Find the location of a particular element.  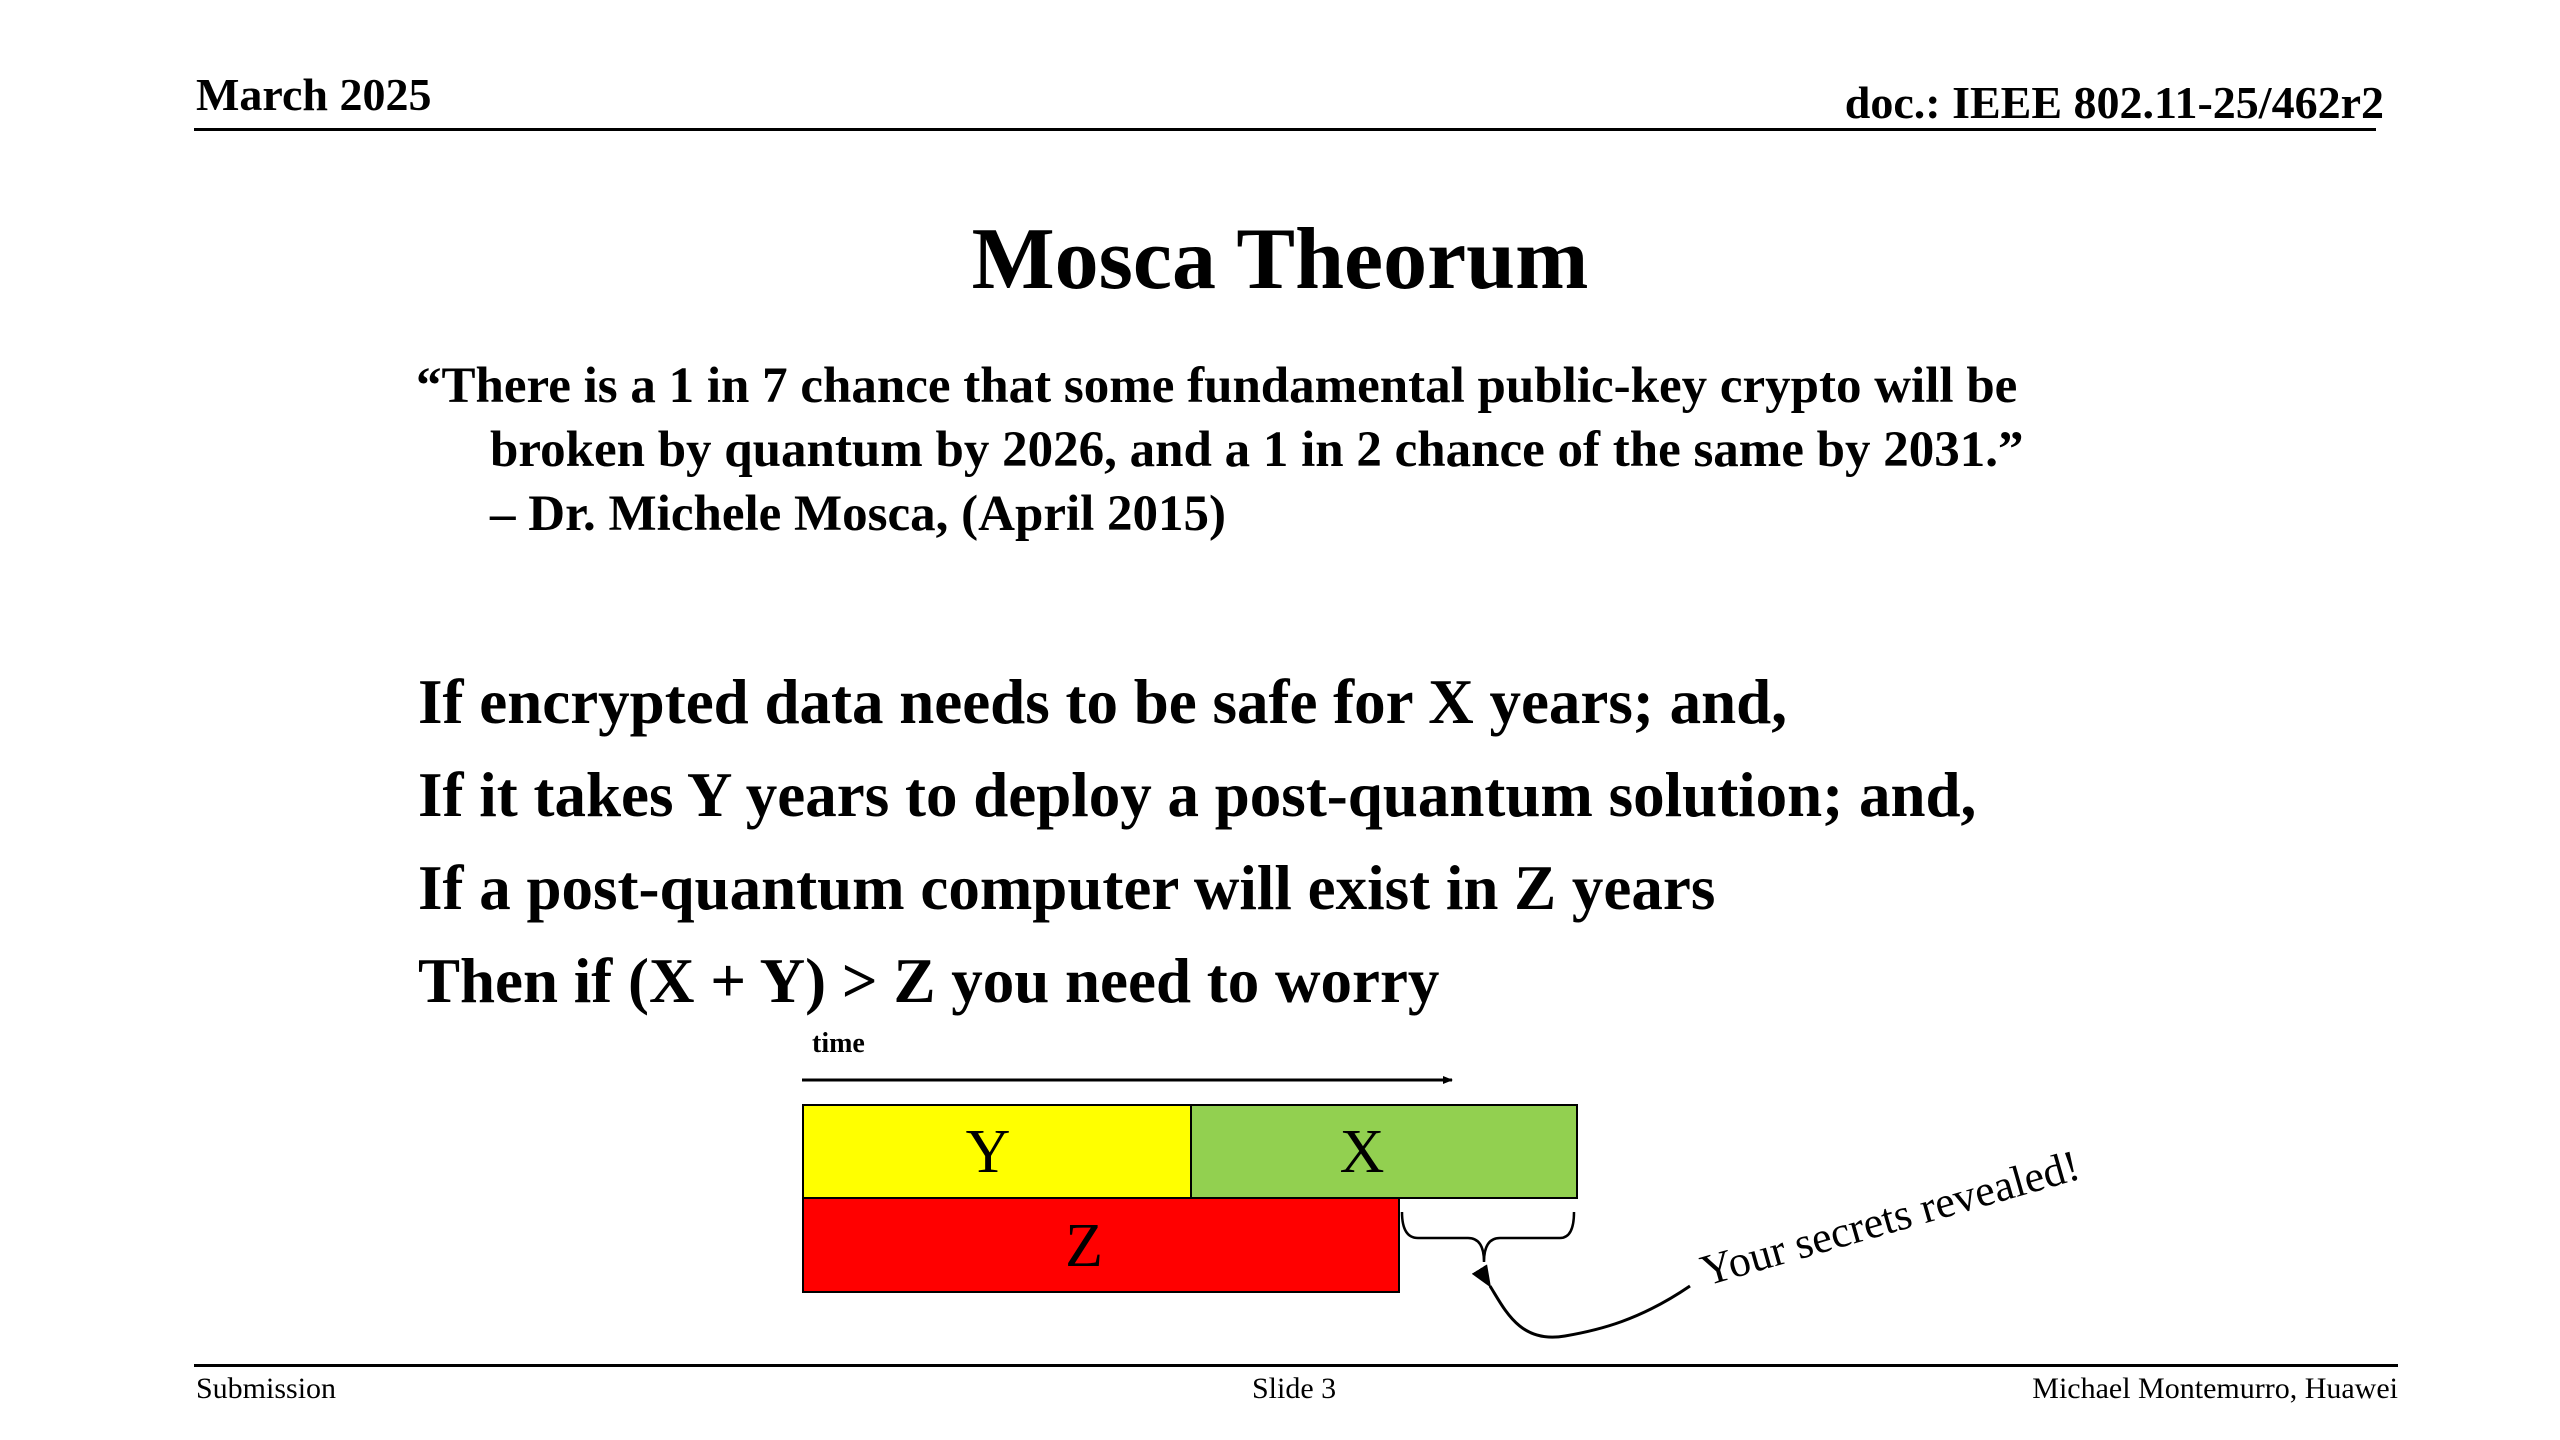

z-bar is located at coordinates (1101, 1245).